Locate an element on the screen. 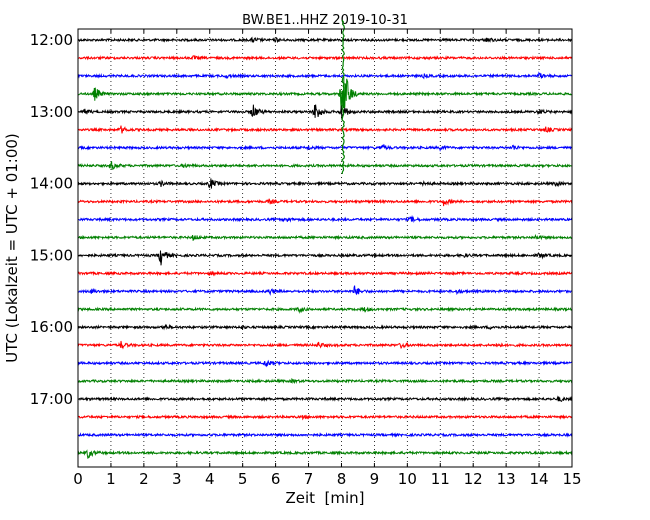  y-tick-label: 13:00 is located at coordinates (51, 112).